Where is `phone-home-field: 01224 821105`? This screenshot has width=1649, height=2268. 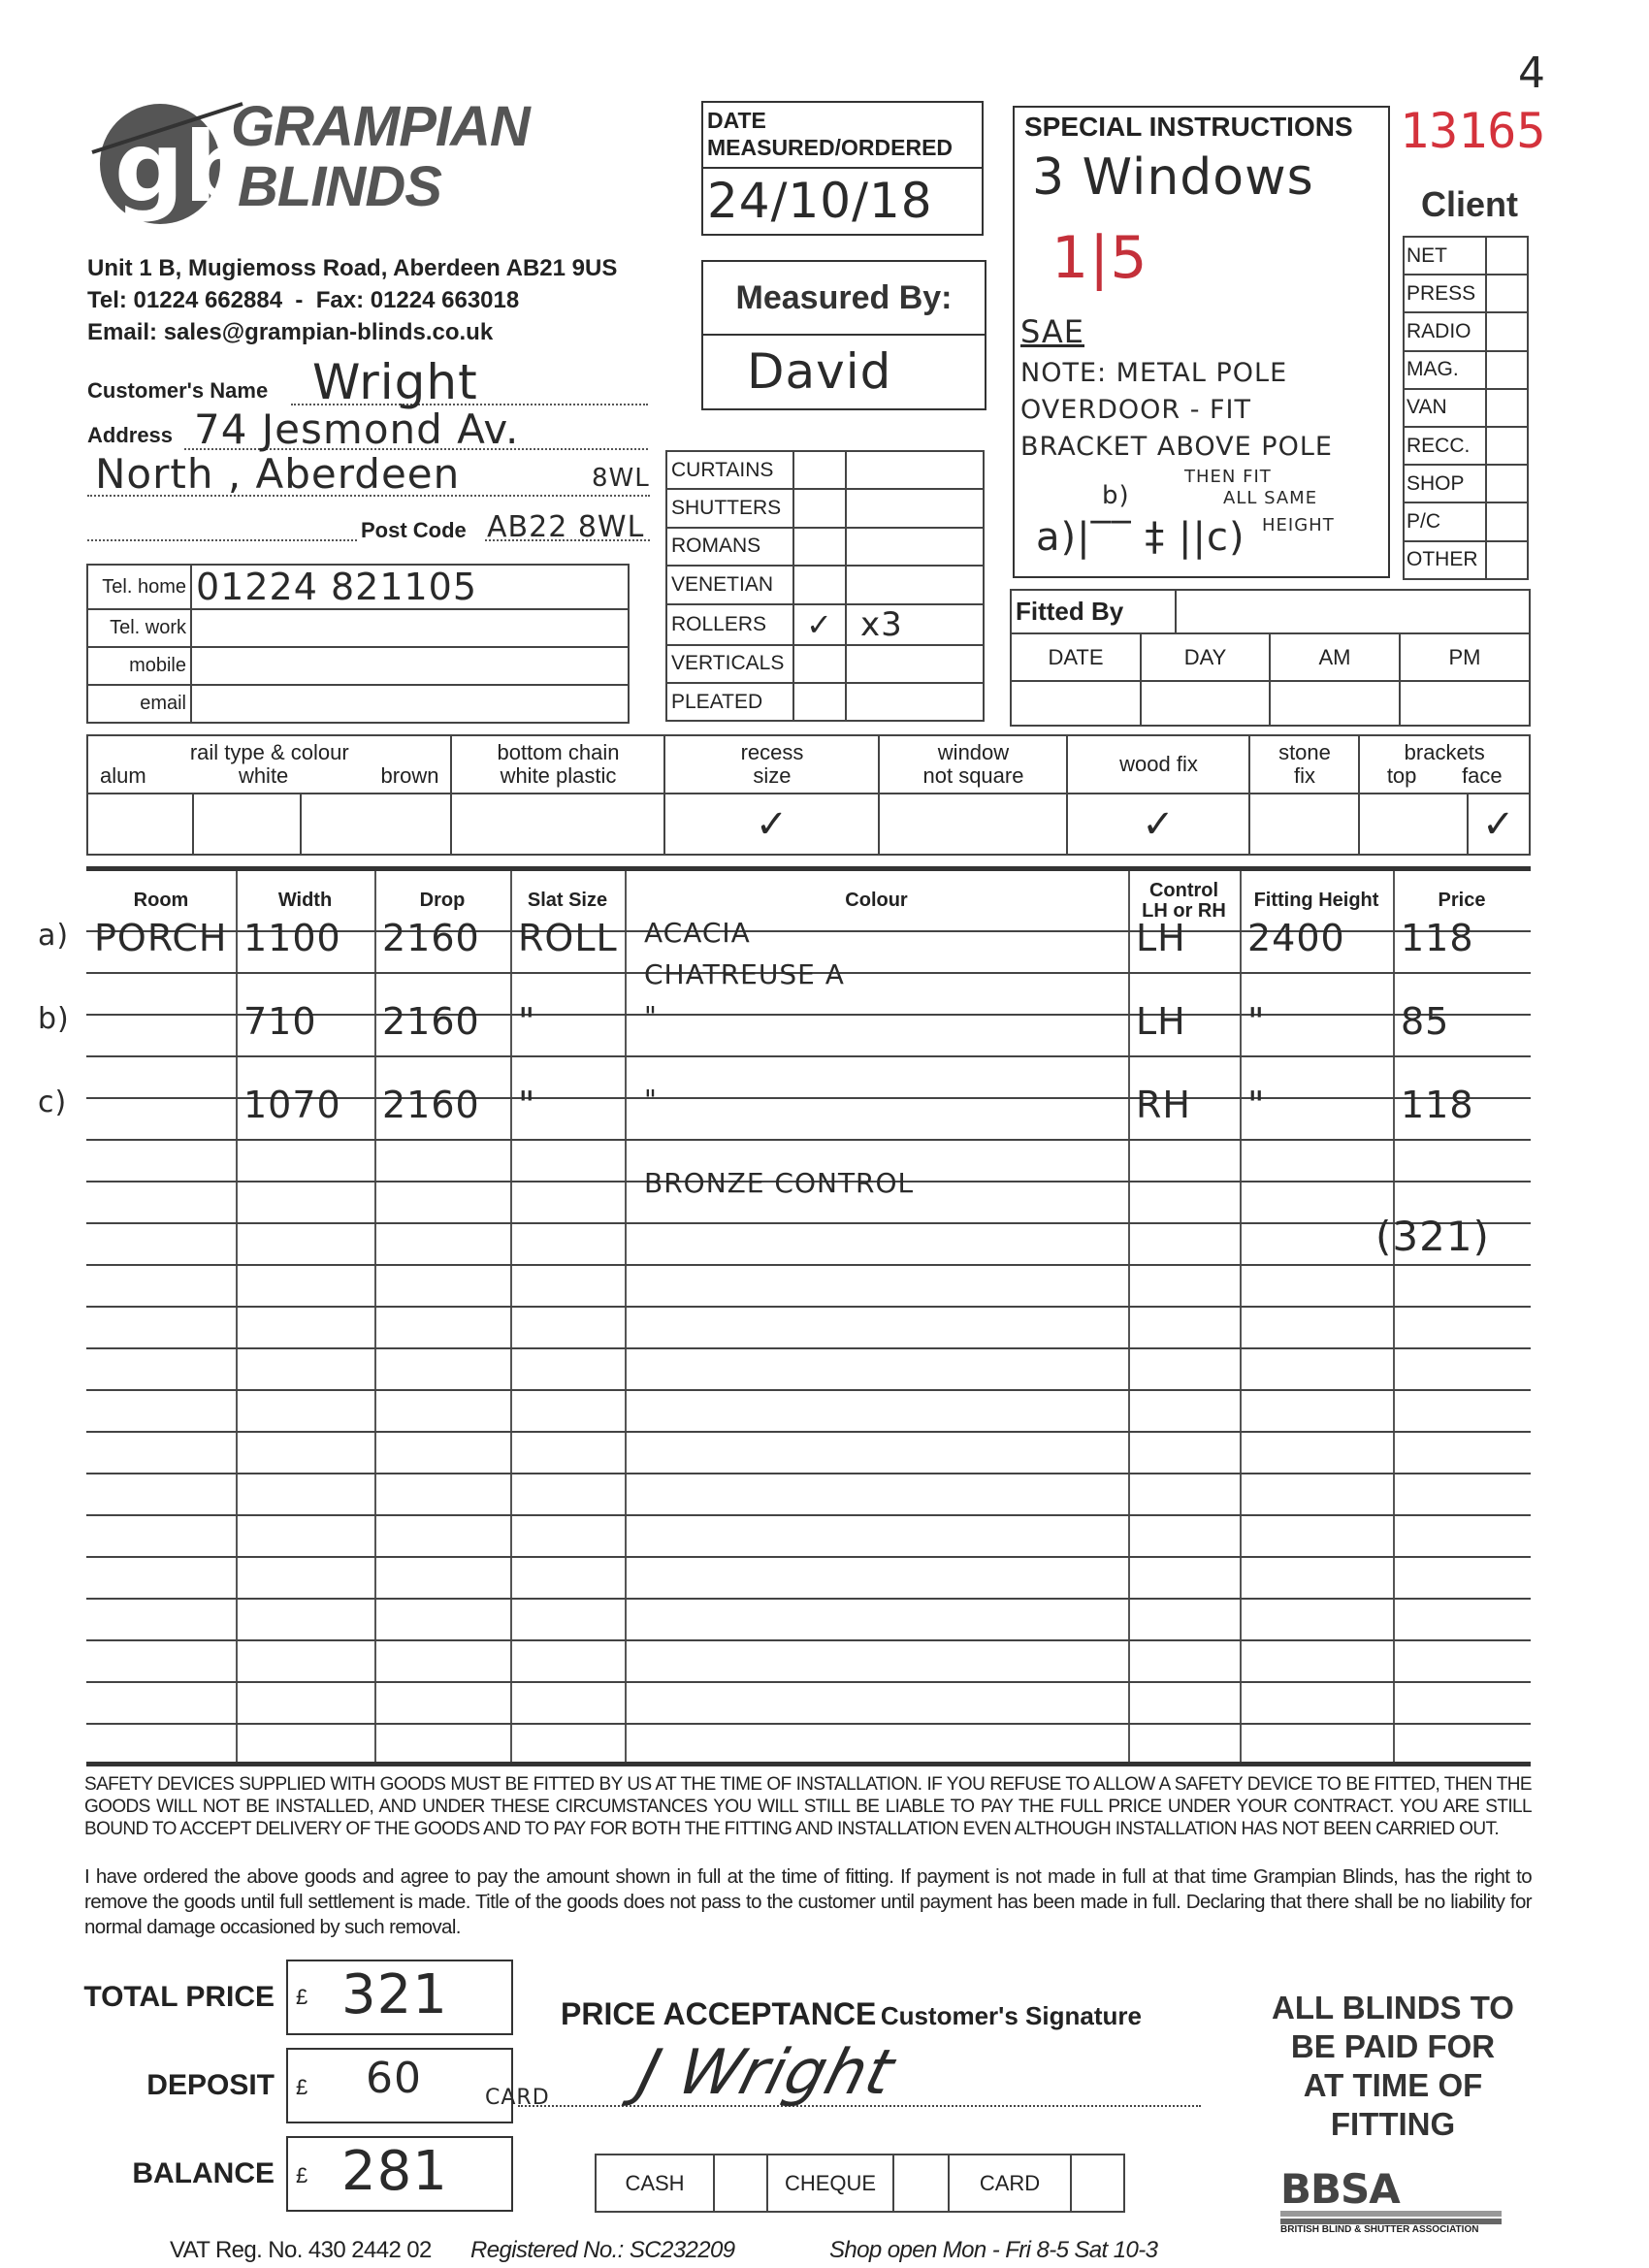
phone-home-field: 01224 821105 is located at coordinates (410, 587).